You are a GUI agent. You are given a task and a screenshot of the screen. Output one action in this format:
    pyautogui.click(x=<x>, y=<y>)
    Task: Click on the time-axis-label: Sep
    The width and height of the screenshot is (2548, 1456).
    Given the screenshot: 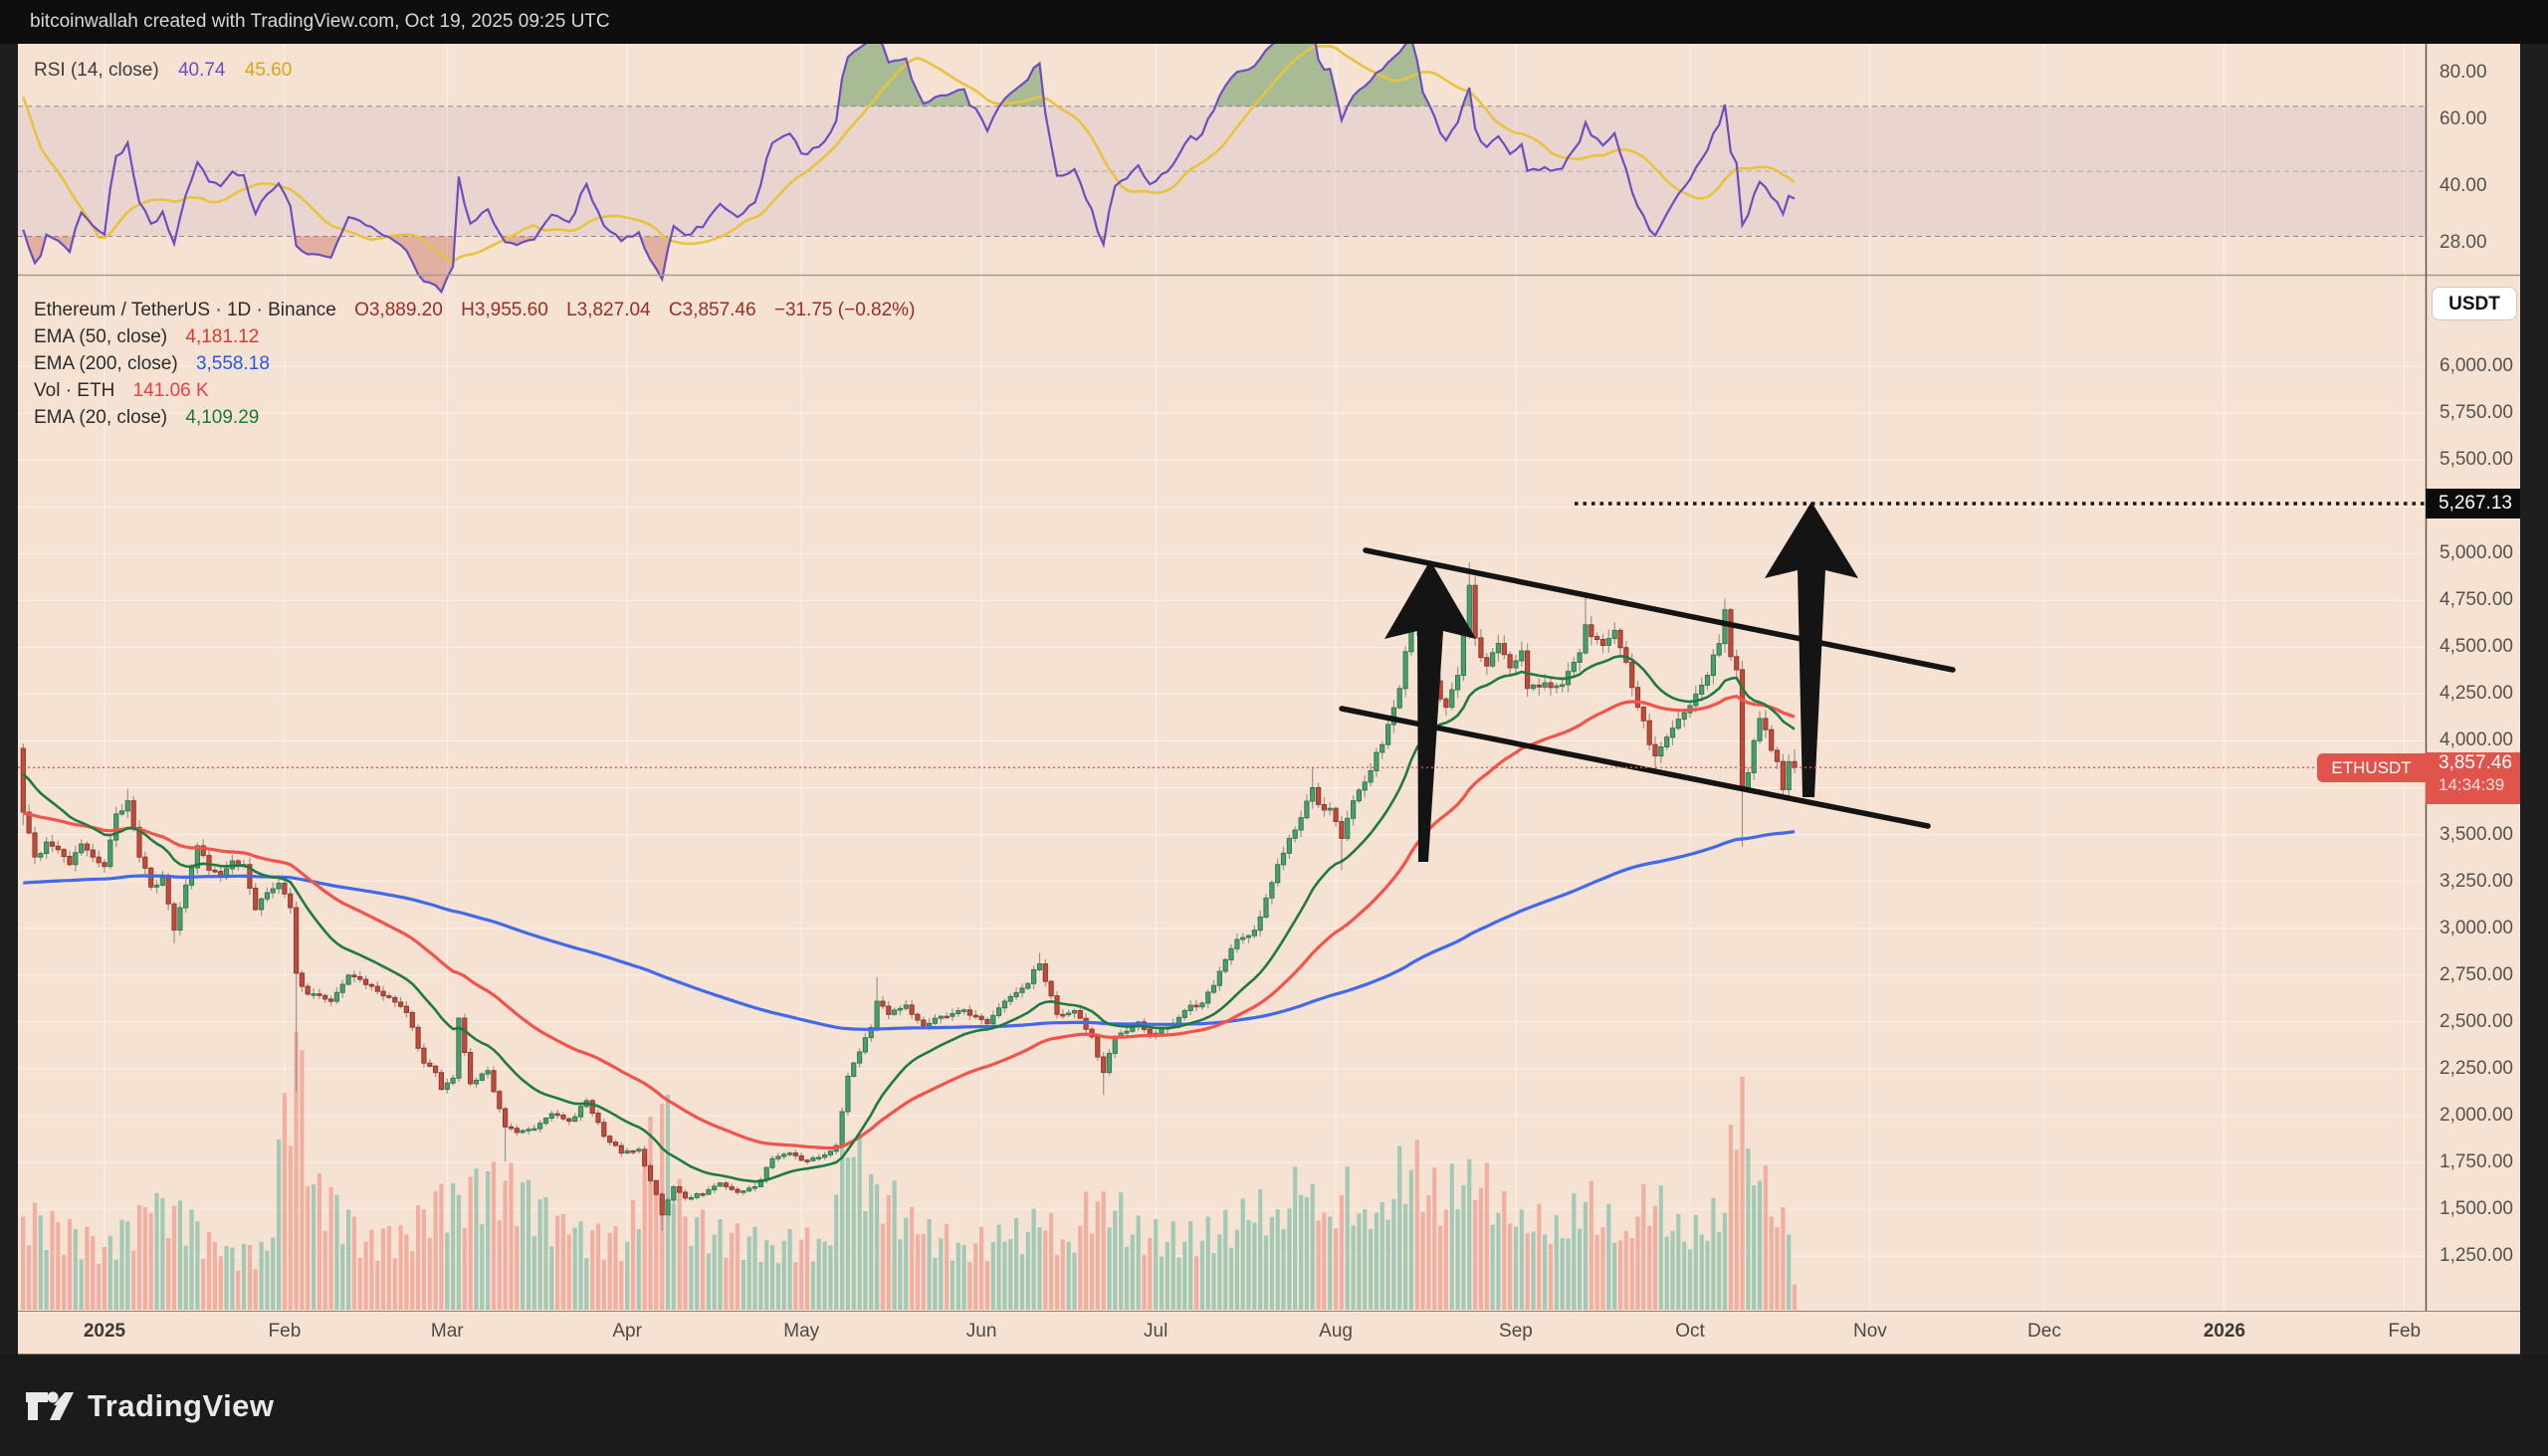 What is the action you would take?
    pyautogui.click(x=1516, y=1331)
    